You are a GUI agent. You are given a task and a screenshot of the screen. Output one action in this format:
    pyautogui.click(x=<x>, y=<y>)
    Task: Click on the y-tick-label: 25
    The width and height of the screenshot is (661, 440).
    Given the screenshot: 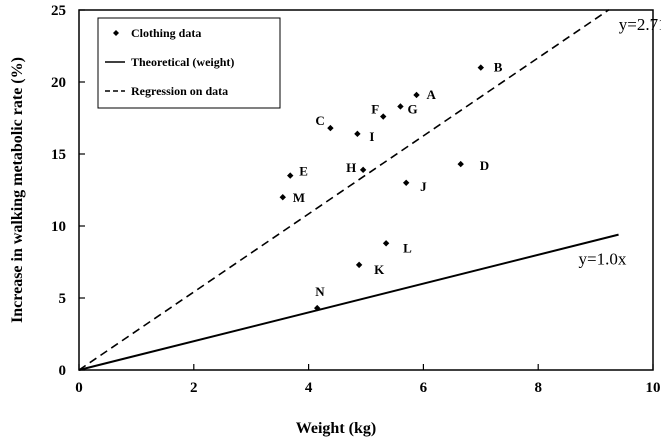 What is the action you would take?
    pyautogui.click(x=58, y=11)
    